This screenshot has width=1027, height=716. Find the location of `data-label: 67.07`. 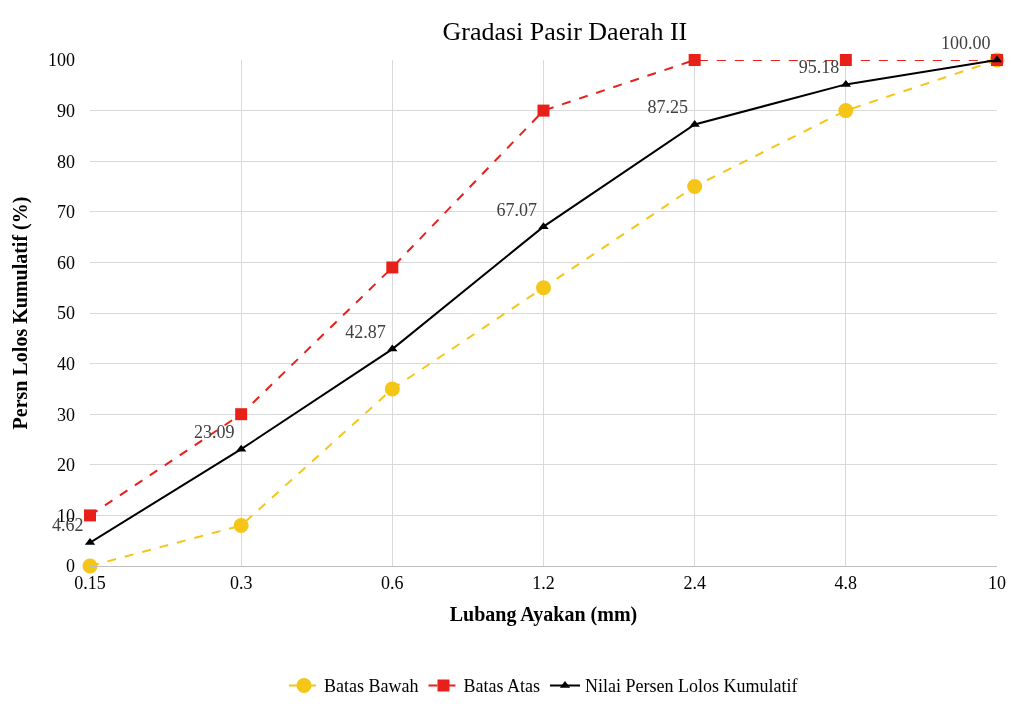

data-label: 67.07 is located at coordinates (516, 209).